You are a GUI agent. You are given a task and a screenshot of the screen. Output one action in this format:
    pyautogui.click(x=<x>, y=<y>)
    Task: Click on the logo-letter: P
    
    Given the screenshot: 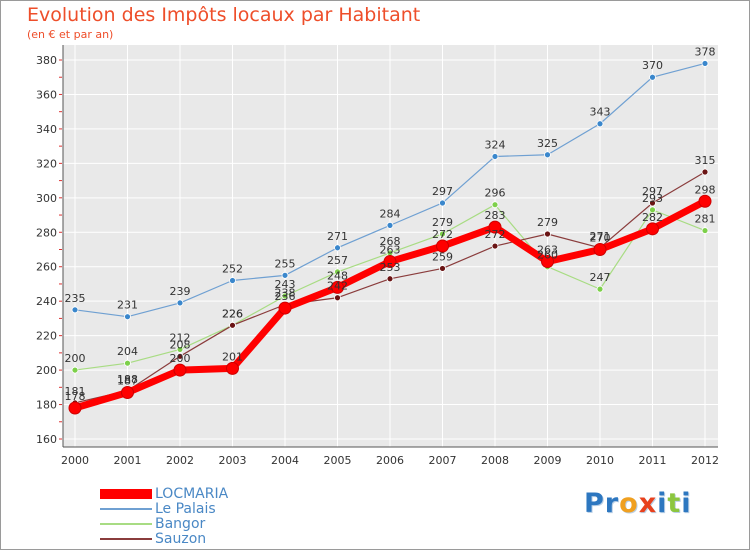 What is the action you would take?
    pyautogui.click(x=594, y=503)
    